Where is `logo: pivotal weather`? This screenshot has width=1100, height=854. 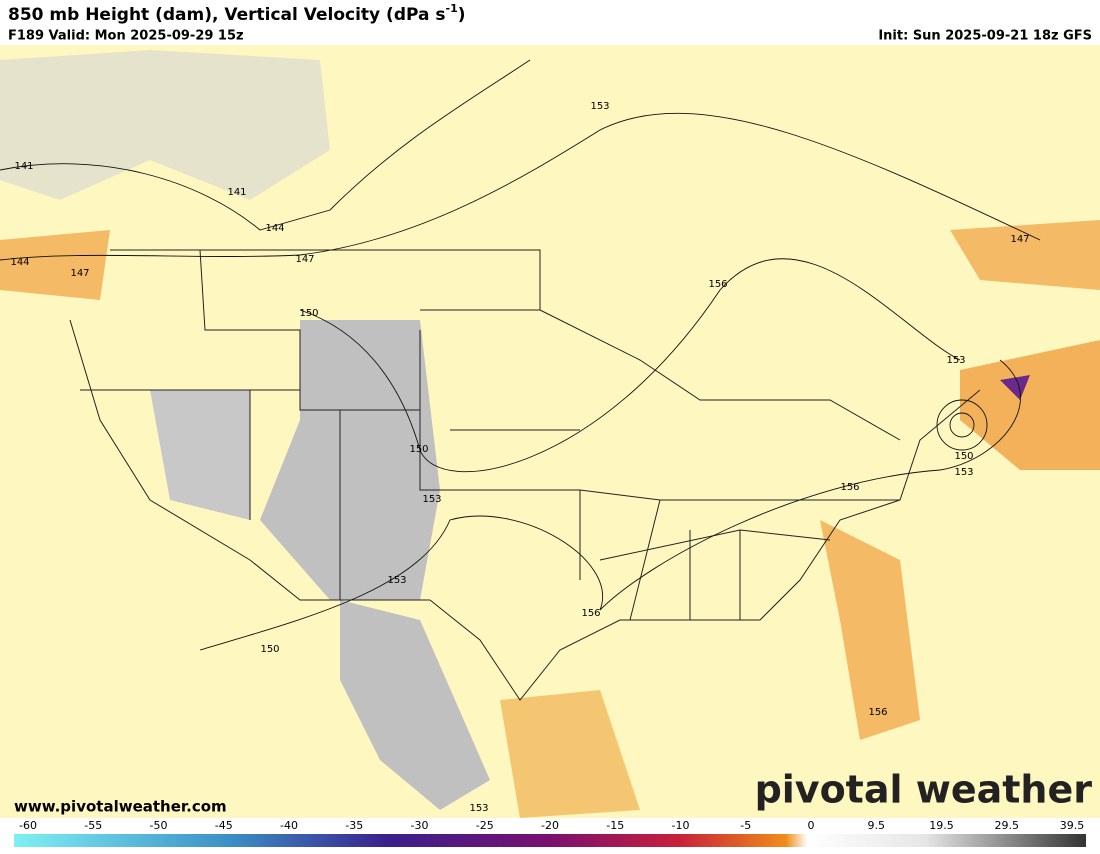
logo: pivotal weather is located at coordinates (924, 790).